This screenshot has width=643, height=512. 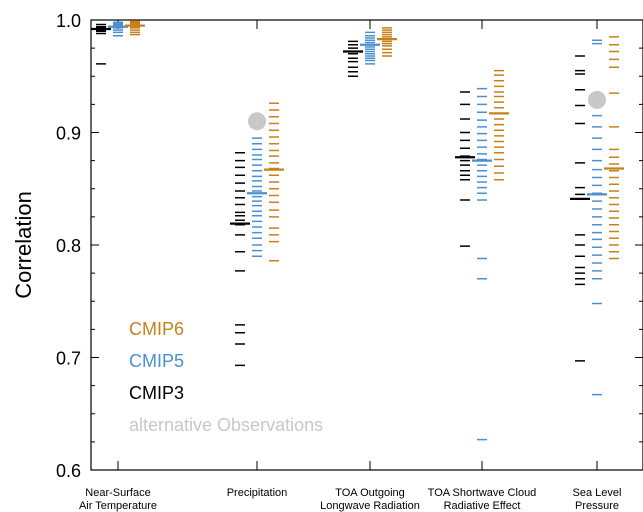 I want to click on y-axis-label: Correlation, so click(x=23, y=245).